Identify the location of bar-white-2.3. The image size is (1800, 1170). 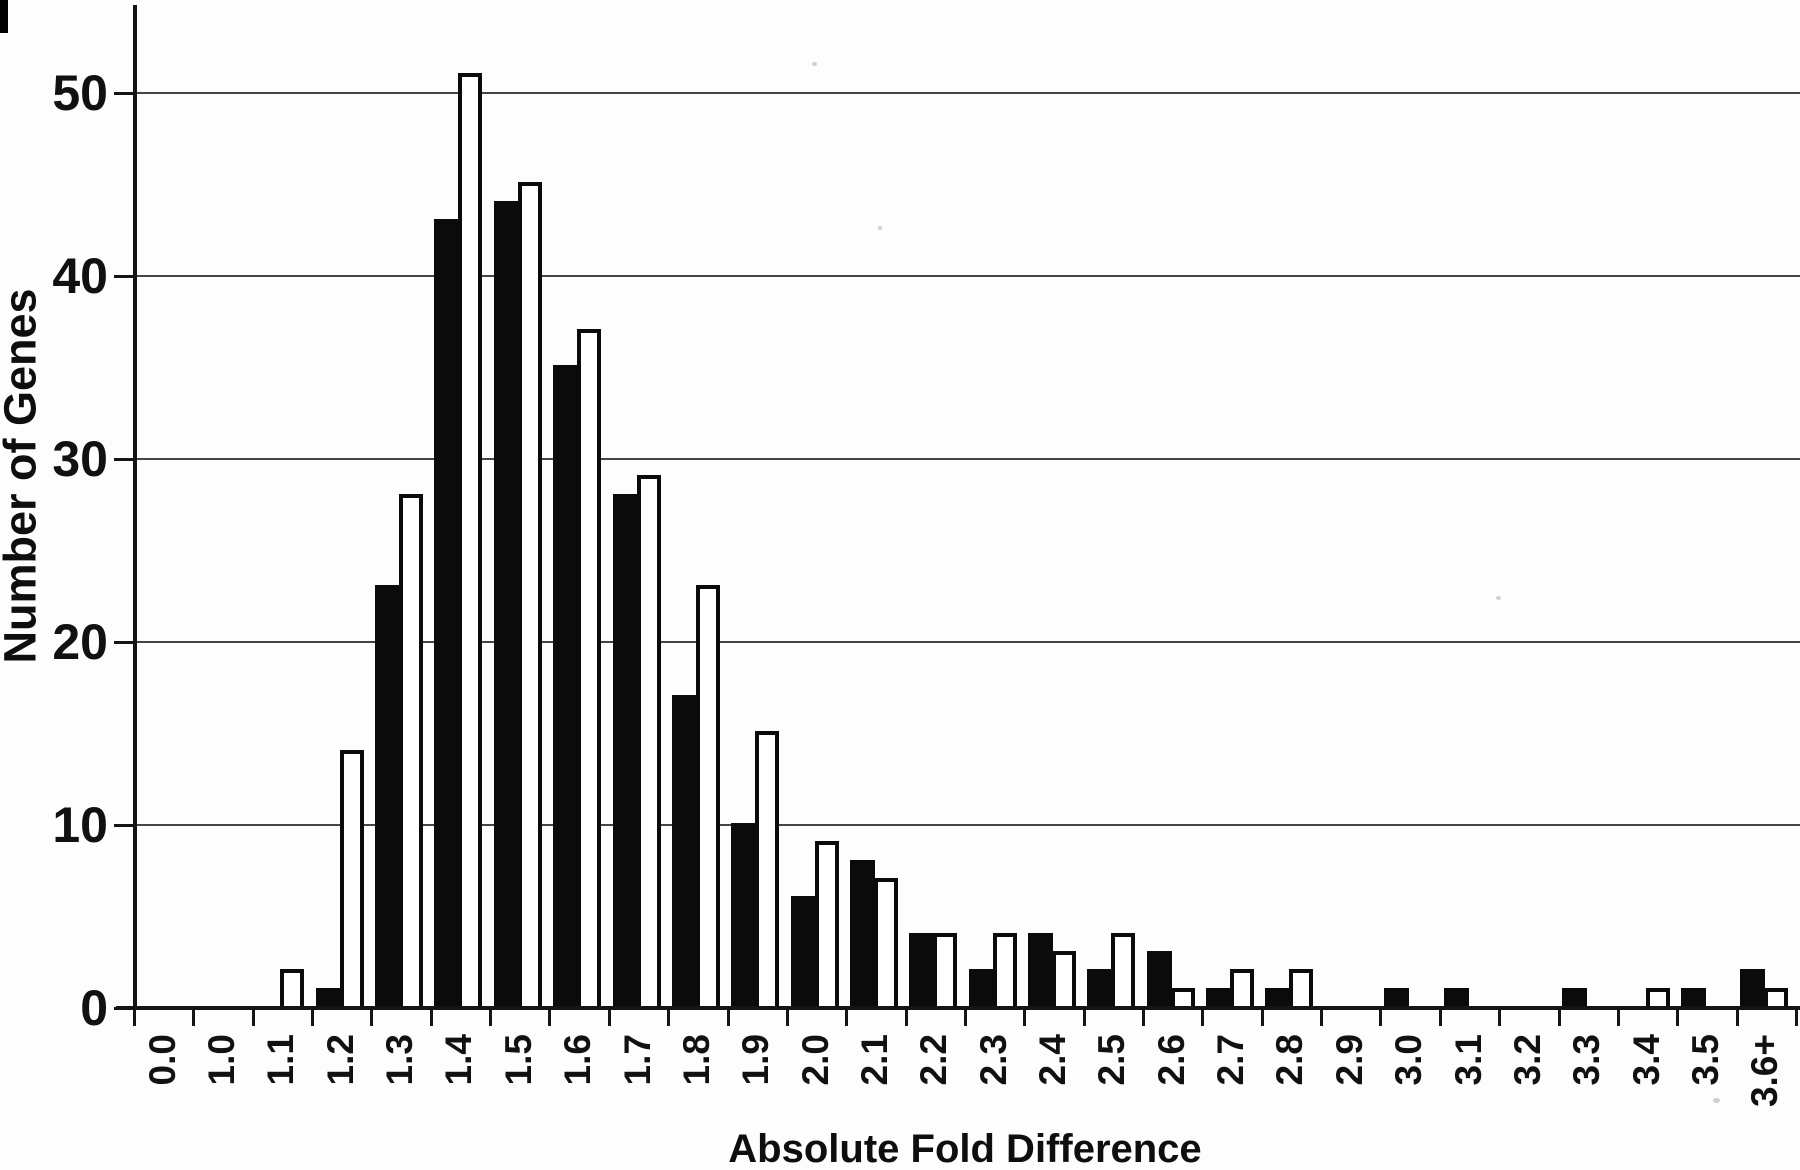
(1005, 971).